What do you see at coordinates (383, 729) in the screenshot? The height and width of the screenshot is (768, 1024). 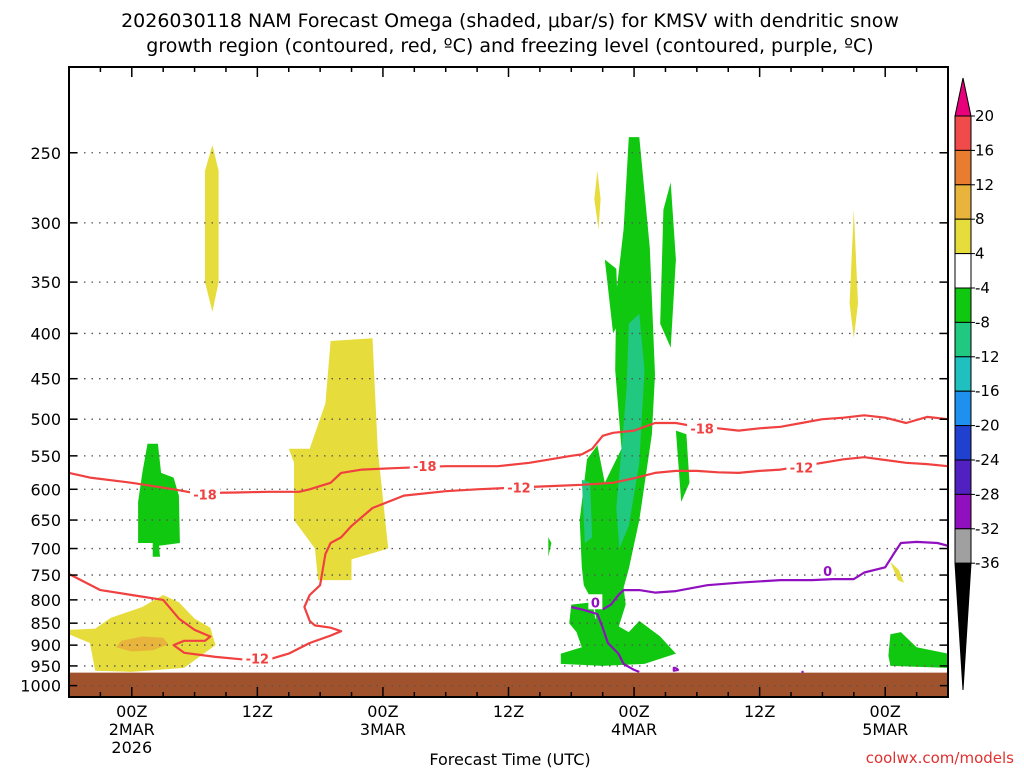 I see `x-tick-label-24-1: 3MAR` at bounding box center [383, 729].